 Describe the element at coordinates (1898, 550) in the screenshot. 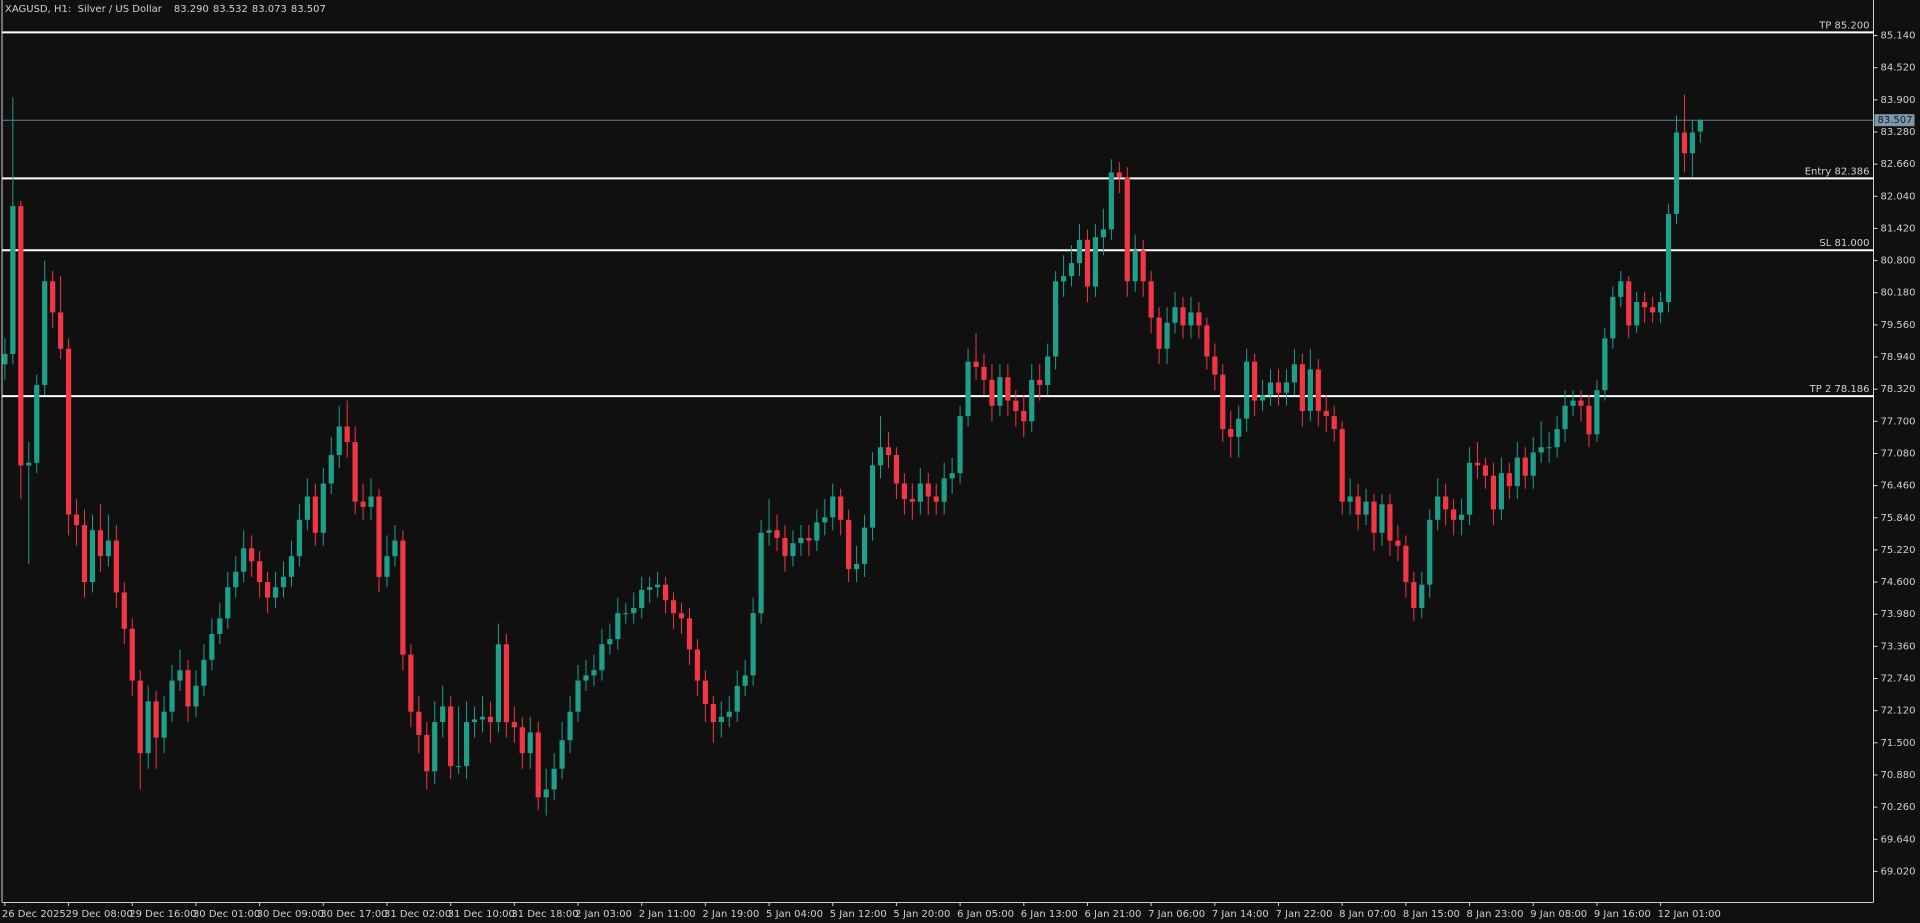

I see `y-tick-label: 75.220` at that location.